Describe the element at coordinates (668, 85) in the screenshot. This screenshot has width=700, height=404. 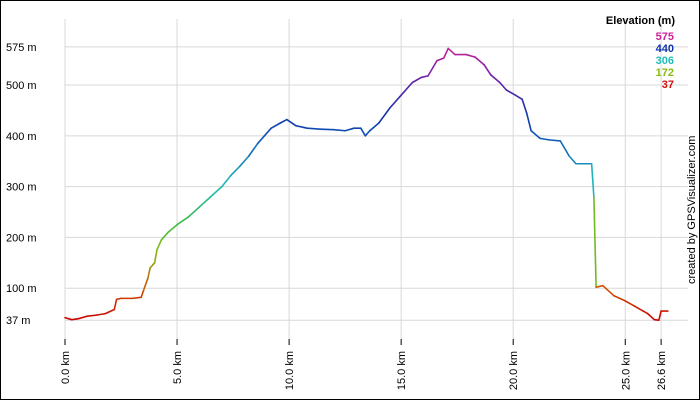
I see `legend-item: 37` at that location.